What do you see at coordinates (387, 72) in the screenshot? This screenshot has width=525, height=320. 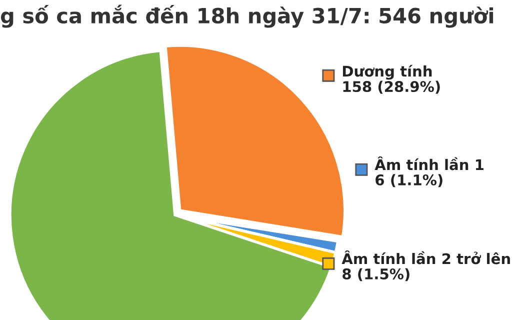 I see `legend-label: Dương tính` at bounding box center [387, 72].